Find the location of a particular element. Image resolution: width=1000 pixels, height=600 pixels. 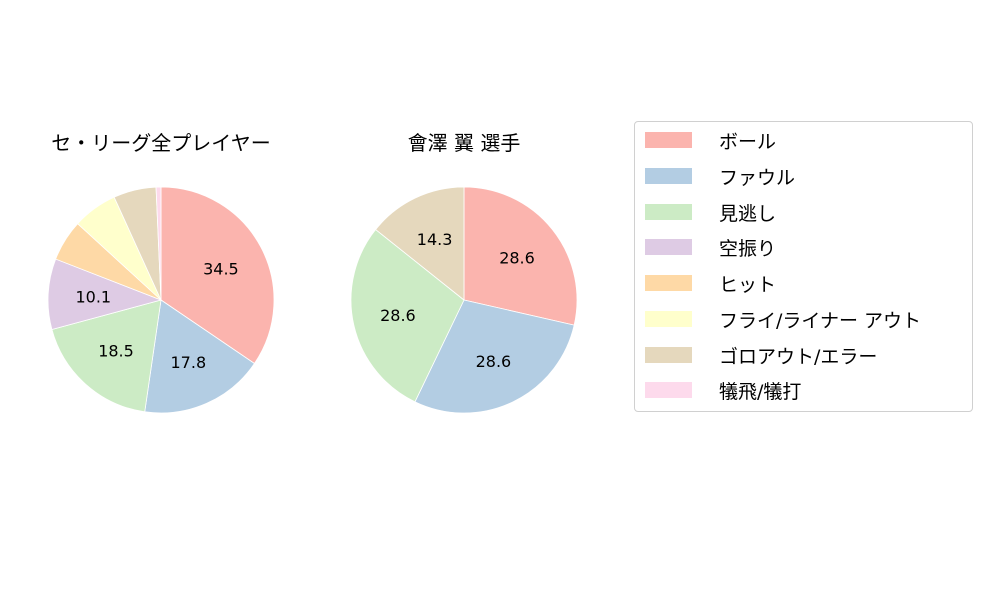

legend-item-looking: 見逃し is located at coordinates (710, 213).